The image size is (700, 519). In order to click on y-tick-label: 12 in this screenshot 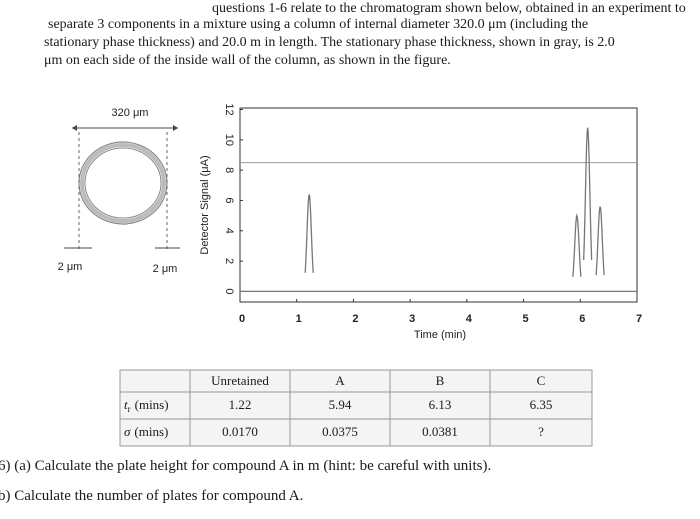, I will do `click(229, 109)`.